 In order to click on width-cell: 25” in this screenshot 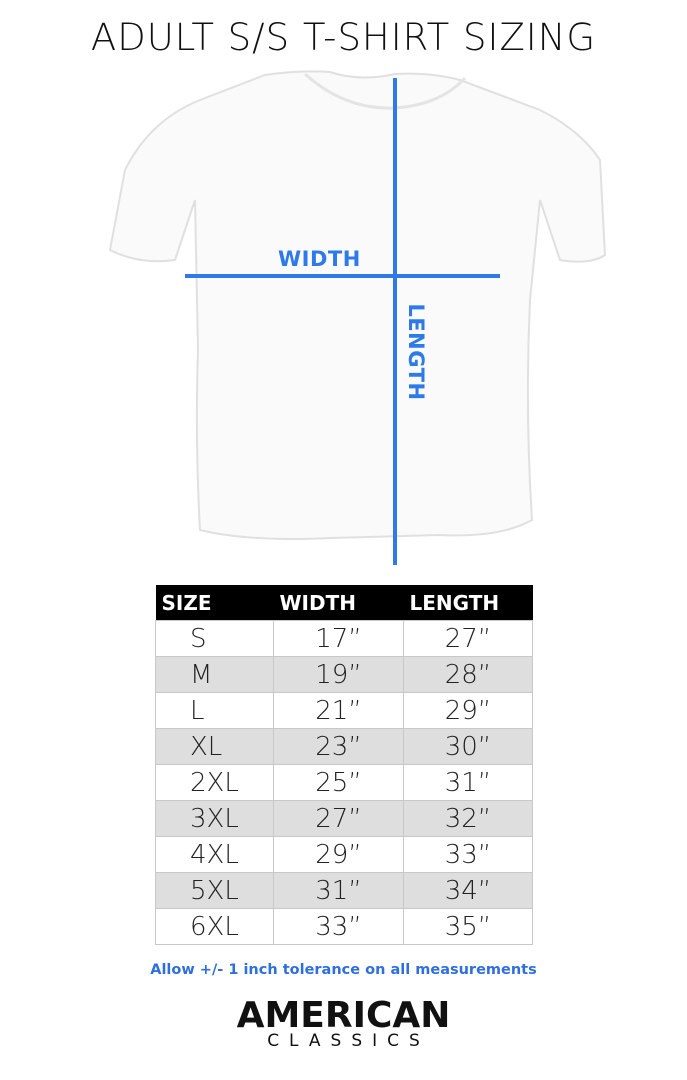, I will do `click(338, 782)`.